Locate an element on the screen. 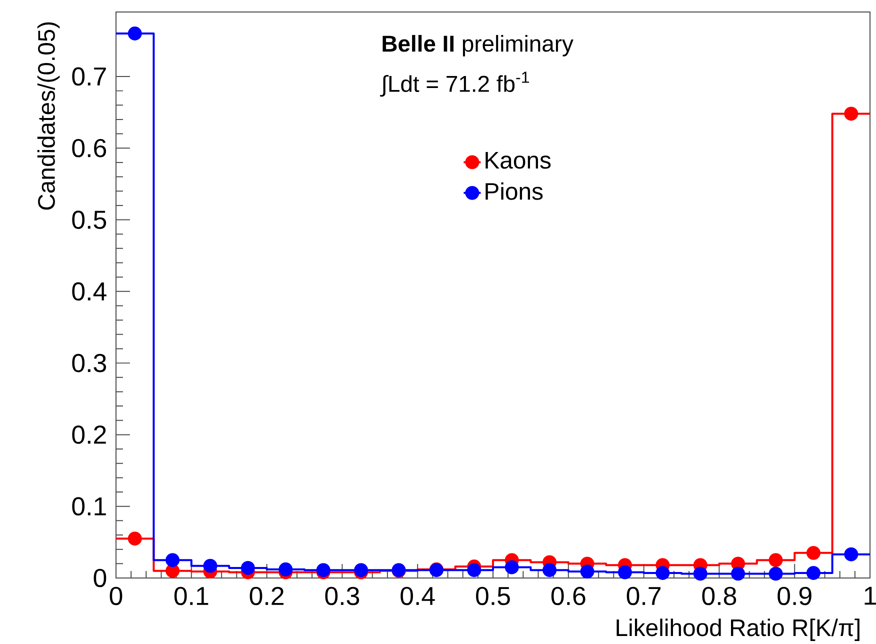 This screenshot has width=876, height=644. x-tick-label: 0.2 is located at coordinates (267, 596).